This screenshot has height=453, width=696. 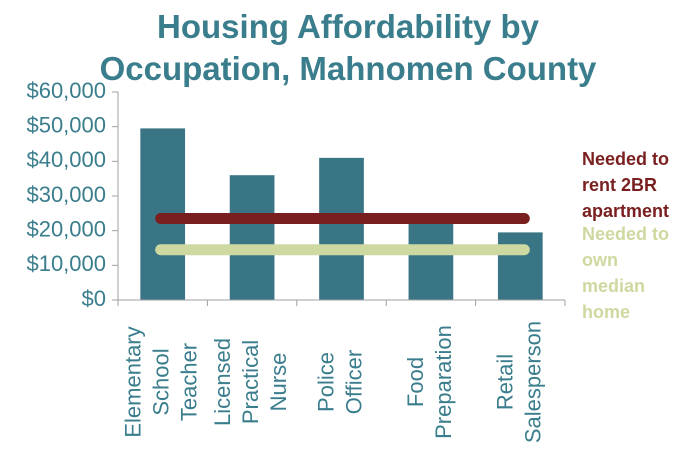 What do you see at coordinates (443, 382) in the screenshot?
I see `x-tick-label-line: Preparation` at bounding box center [443, 382].